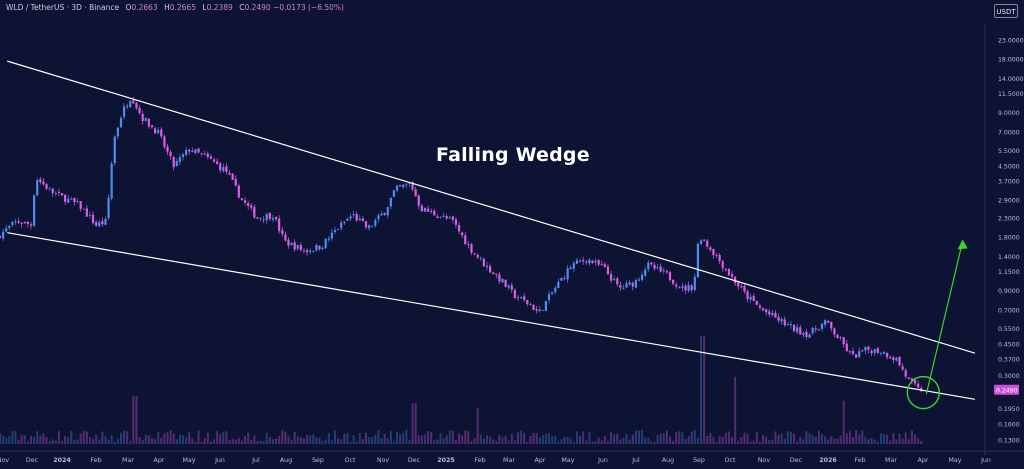 This screenshot has width=1024, height=469. What do you see at coordinates (985, 460) in the screenshot?
I see `time-tick-label: Jun` at bounding box center [985, 460].